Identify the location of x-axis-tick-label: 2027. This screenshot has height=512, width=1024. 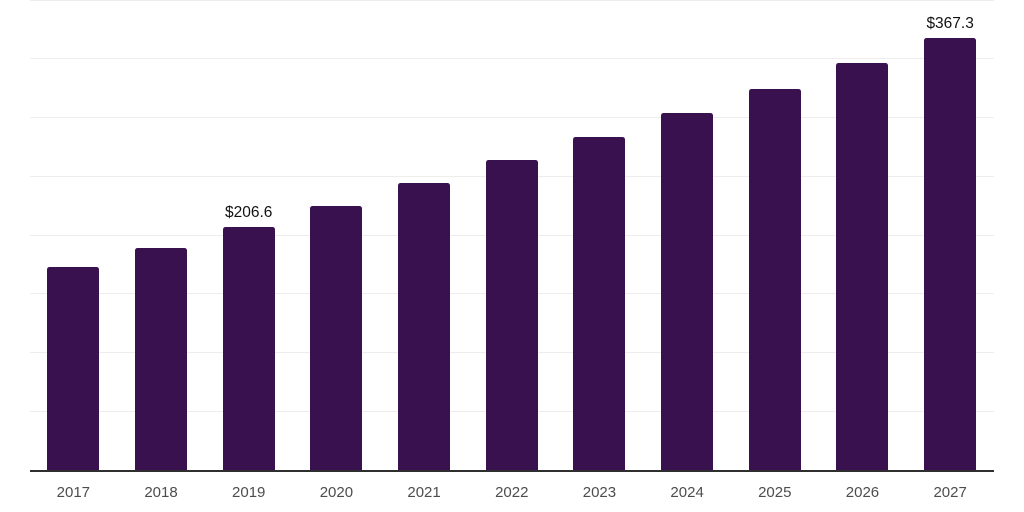
(950, 492).